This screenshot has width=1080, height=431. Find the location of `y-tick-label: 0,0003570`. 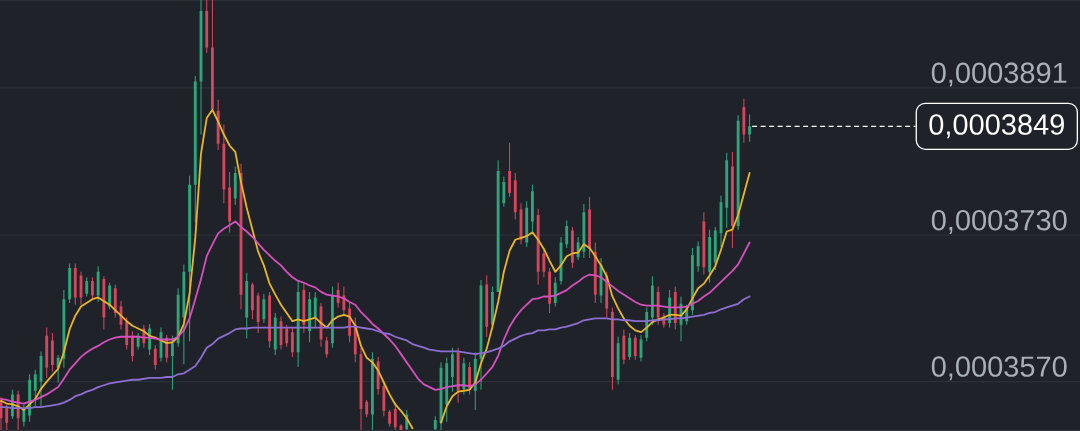

y-tick-label: 0,0003570 is located at coordinates (999, 368).